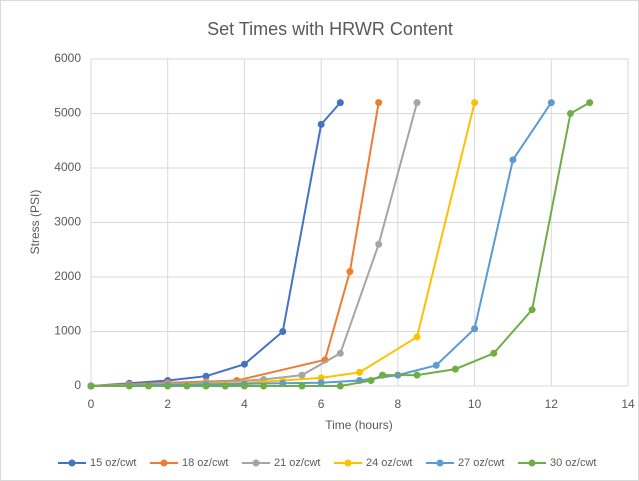  What do you see at coordinates (67, 113) in the screenshot?
I see `y-tick-label: 5000` at bounding box center [67, 113].